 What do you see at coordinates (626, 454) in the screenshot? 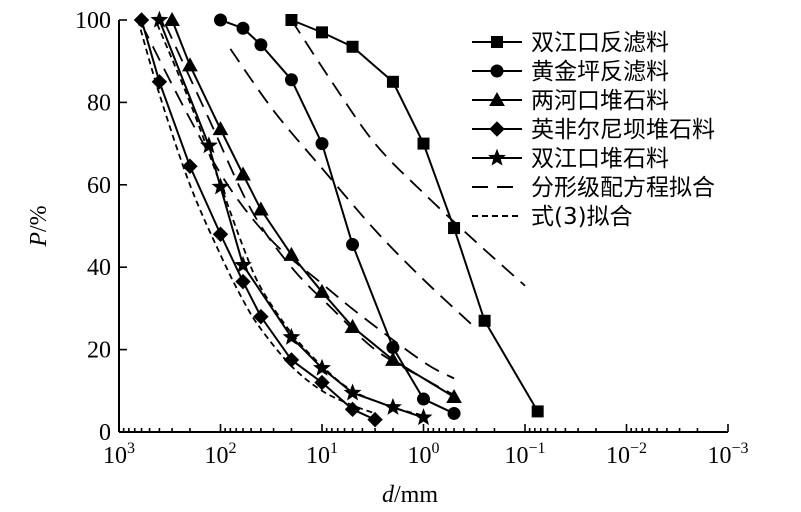
I see `x-tick-label: 10⁻²` at bounding box center [626, 454].